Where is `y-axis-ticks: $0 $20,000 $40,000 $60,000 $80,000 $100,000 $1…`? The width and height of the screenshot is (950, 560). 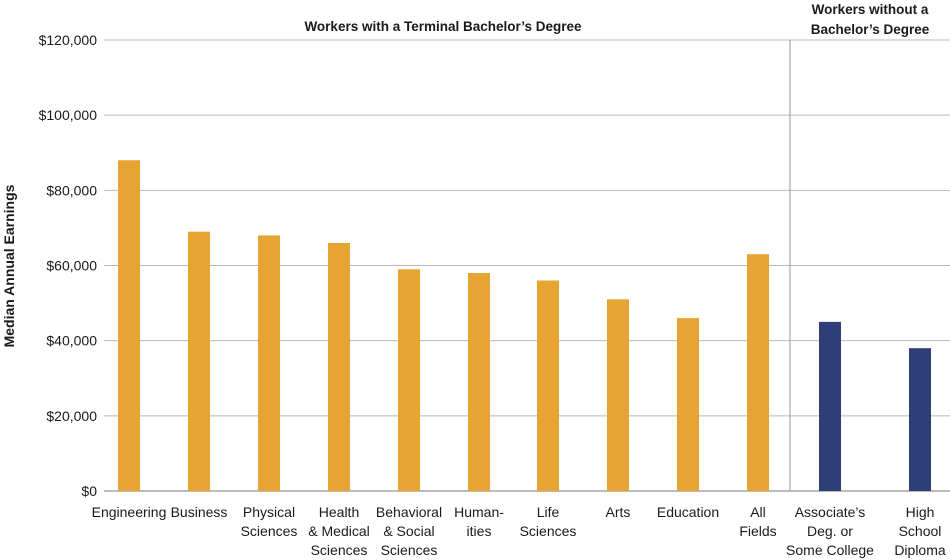 y-axis-ticks: $0 $20,000 $40,000 $60,000 $80,000 $100,000 $1… is located at coordinates (68, 265).